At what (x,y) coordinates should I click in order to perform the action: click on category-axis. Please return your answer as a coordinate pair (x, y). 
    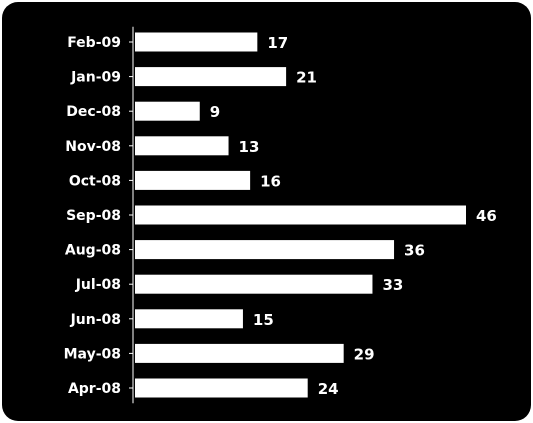
    Looking at the image, I should click on (131, 215).